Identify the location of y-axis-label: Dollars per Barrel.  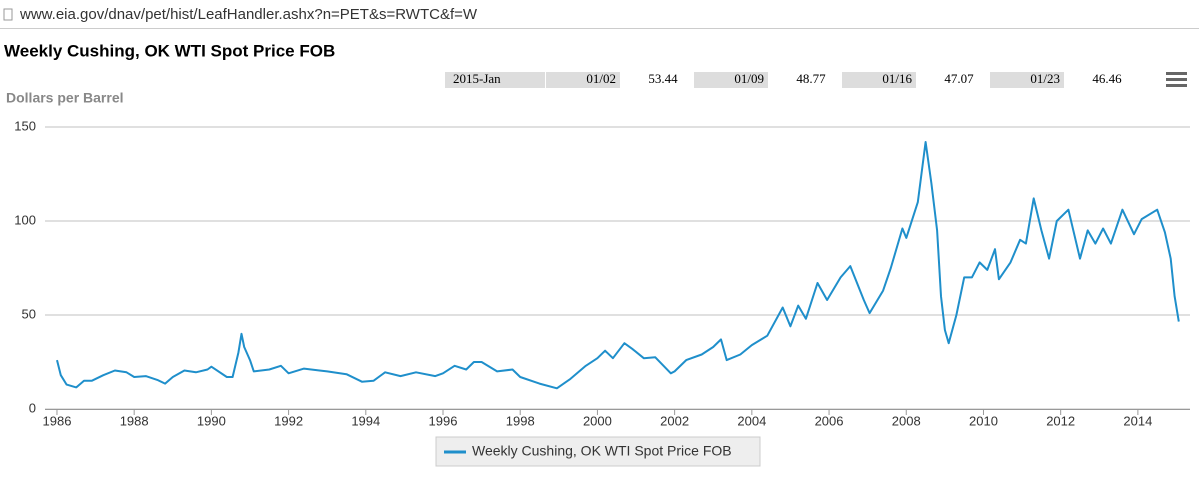
(65, 98).